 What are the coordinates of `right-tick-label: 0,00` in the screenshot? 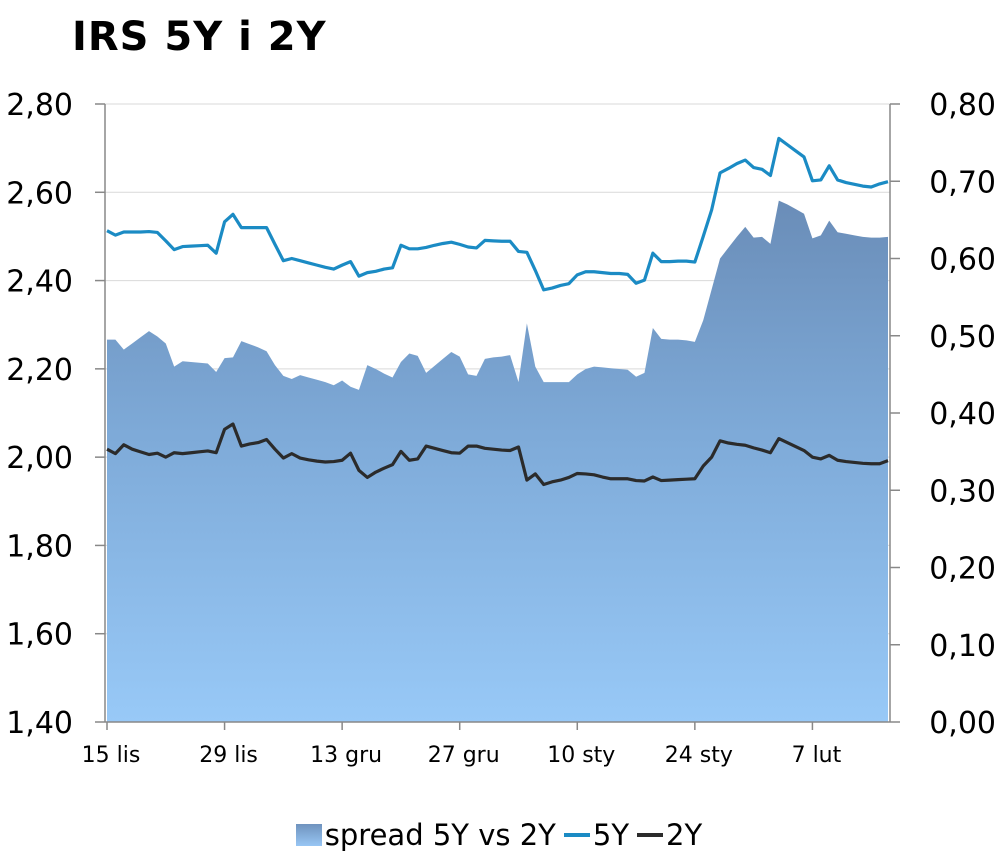 It's located at (962, 723).